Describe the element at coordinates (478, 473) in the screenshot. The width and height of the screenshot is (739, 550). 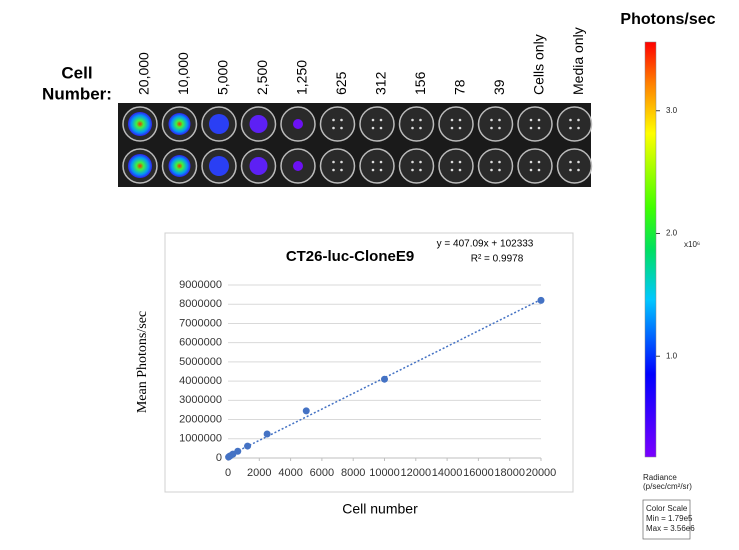
I see `x-tick-label: 16000` at that location.